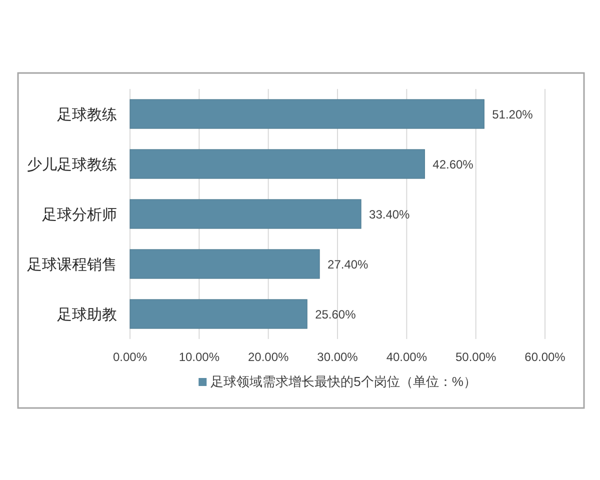 The width and height of the screenshot is (600, 480). Describe the element at coordinates (130, 357) in the screenshot. I see `x-tick-label: 0.00%` at that location.